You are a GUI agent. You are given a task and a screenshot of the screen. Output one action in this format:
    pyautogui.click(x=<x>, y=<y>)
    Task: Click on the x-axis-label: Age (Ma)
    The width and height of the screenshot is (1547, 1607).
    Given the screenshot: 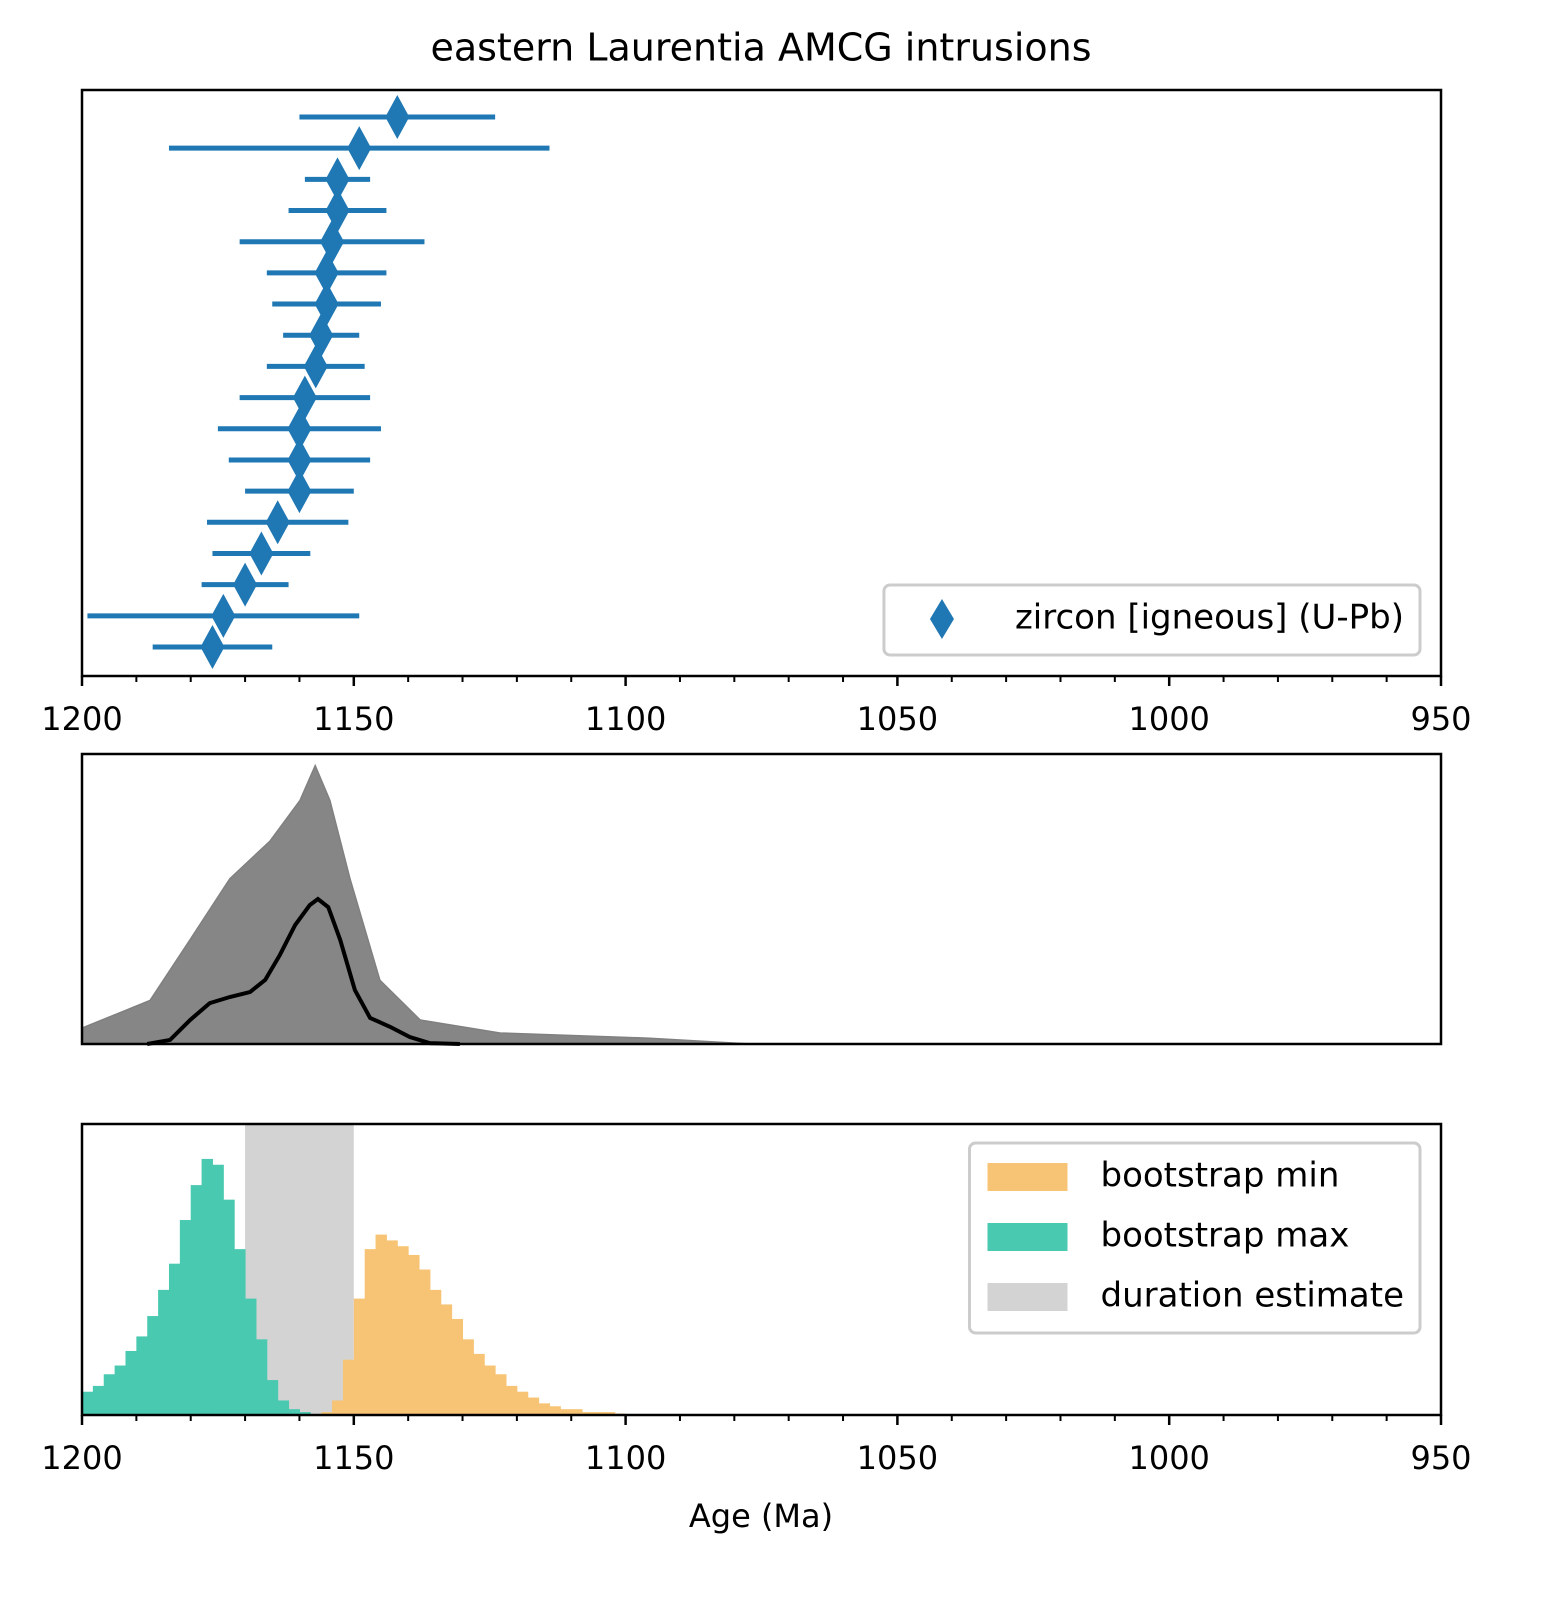 What is the action you would take?
    pyautogui.click(x=761, y=1516)
    